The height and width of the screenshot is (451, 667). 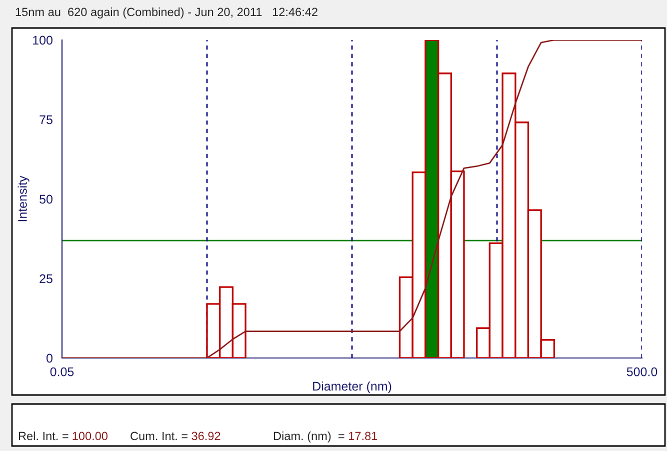 What do you see at coordinates (42, 40) in the screenshot?
I see `y-tick-label: 100` at bounding box center [42, 40].